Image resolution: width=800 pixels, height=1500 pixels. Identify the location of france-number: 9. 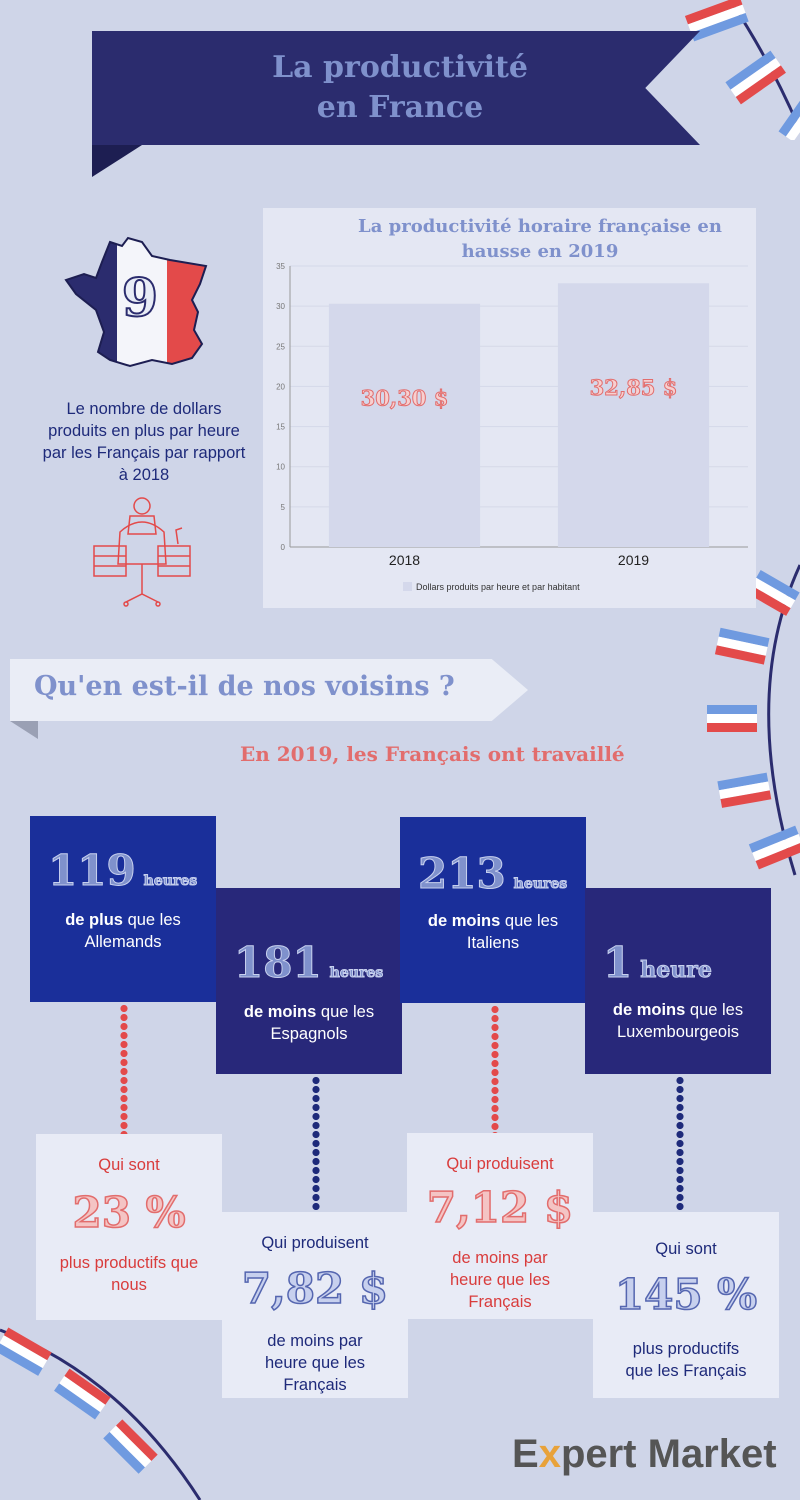
(140, 298).